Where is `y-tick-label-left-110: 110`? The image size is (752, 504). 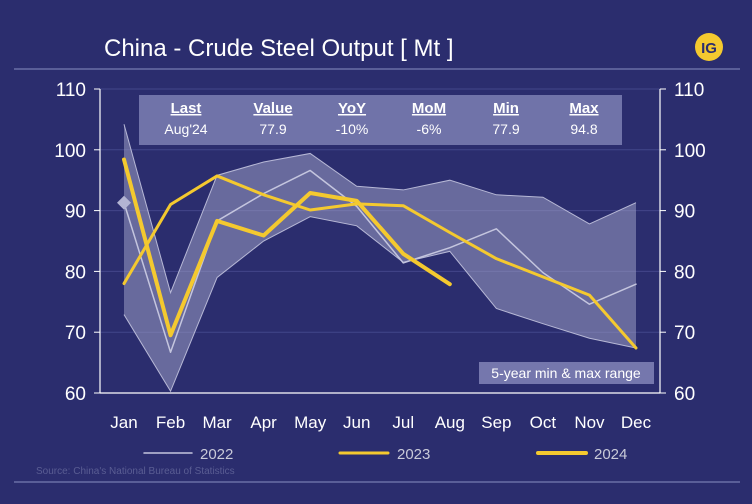
y-tick-label-left-110: 110 is located at coordinates (71, 90).